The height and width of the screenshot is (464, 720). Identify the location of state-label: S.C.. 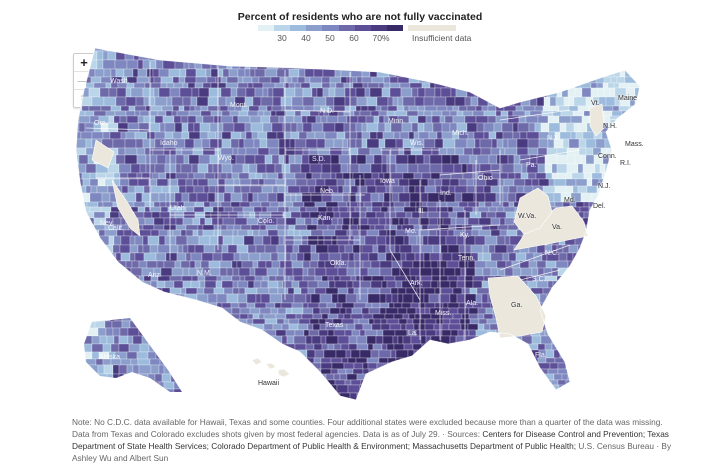
(539, 279).